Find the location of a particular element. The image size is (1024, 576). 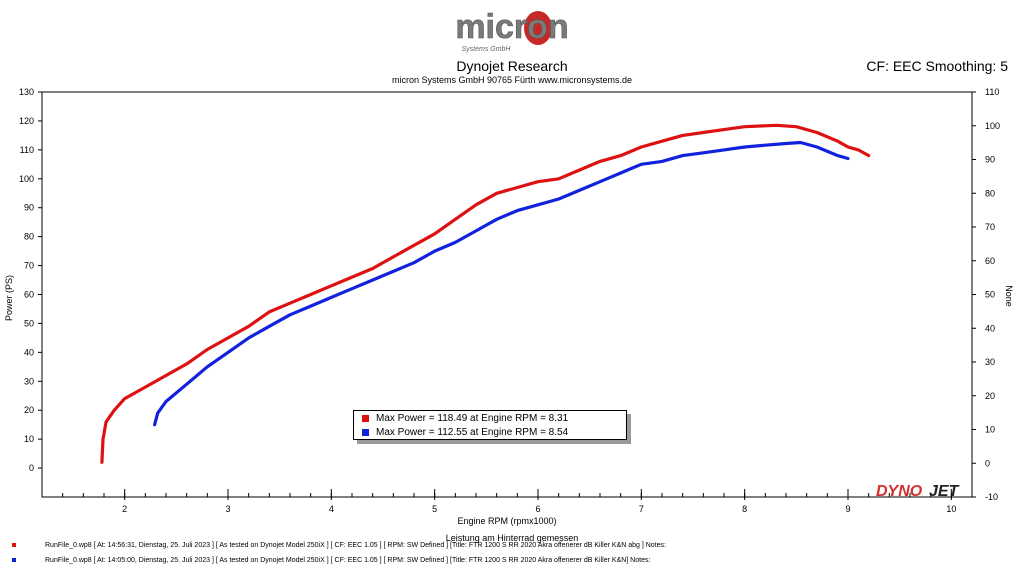

dynojet-logo-text-b: JET is located at coordinates (944, 491).